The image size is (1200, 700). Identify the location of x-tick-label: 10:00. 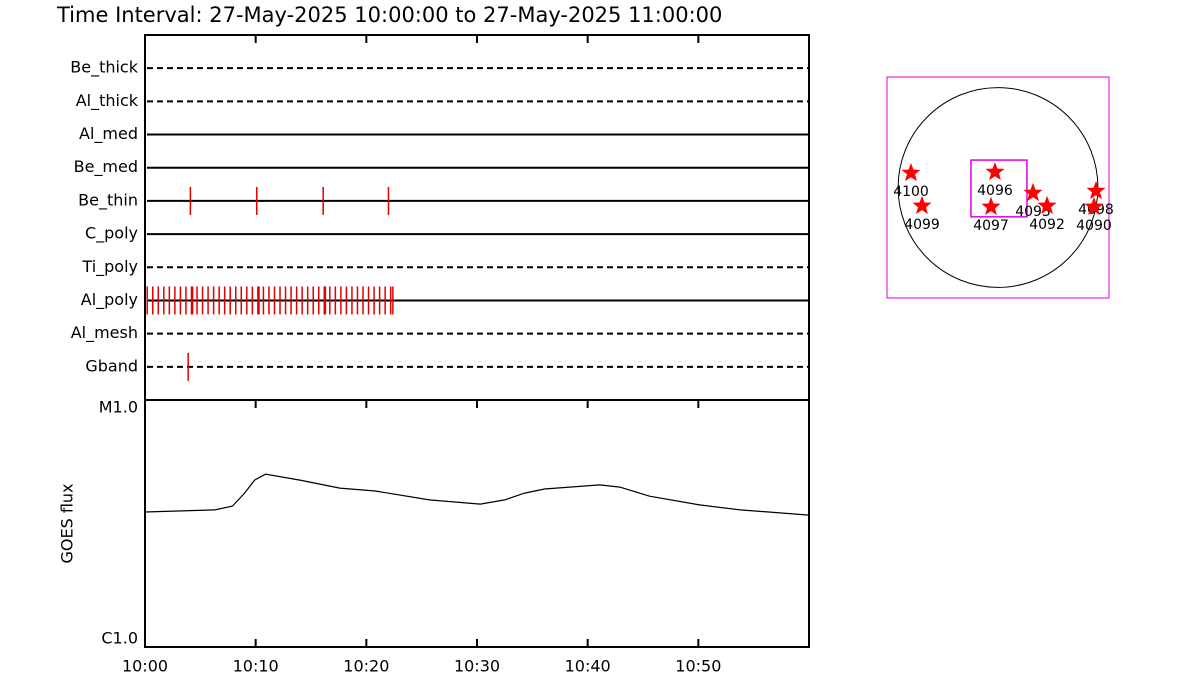
(145, 666).